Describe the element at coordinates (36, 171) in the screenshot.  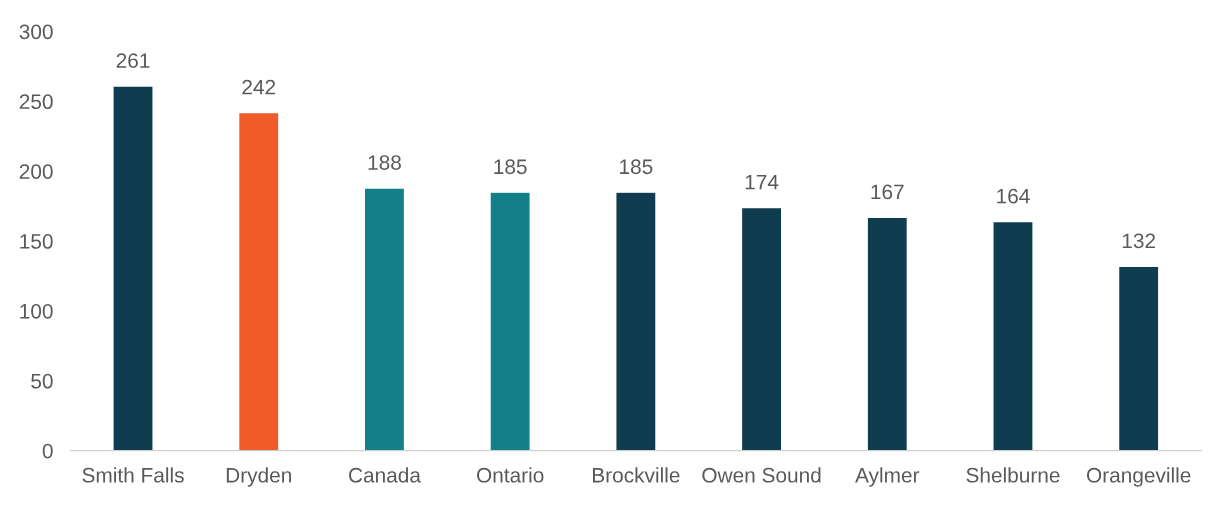
I see `y-tick-label: 200` at that location.